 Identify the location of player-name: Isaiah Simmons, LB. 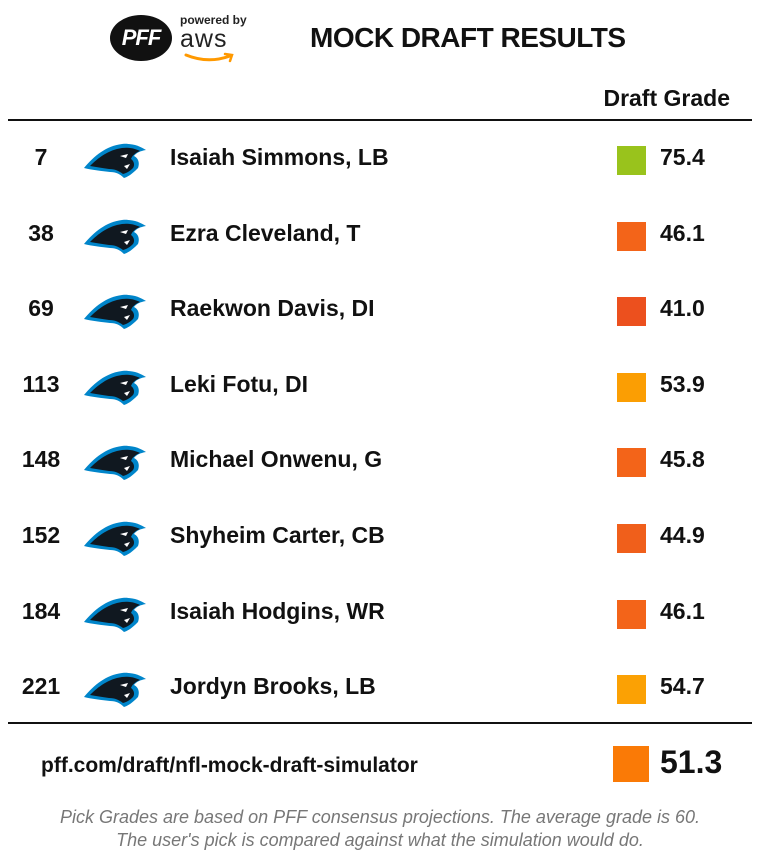
(279, 157).